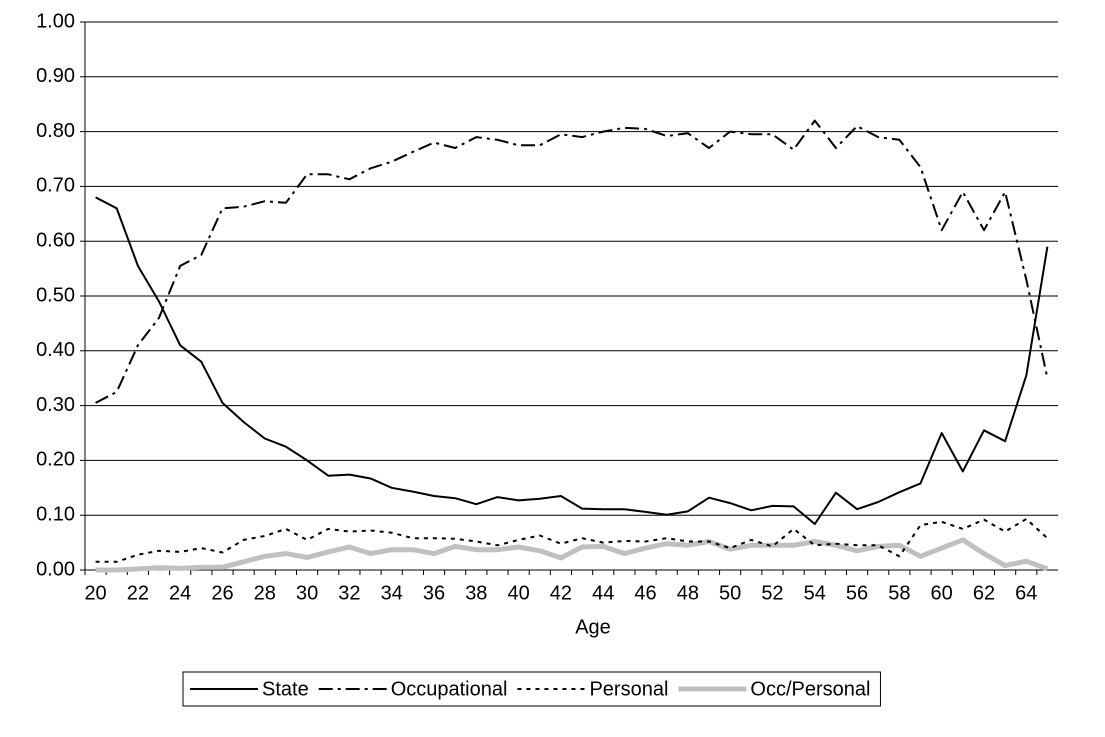  What do you see at coordinates (55, 350) in the screenshot?
I see `y-tick-label: 0.40` at bounding box center [55, 350].